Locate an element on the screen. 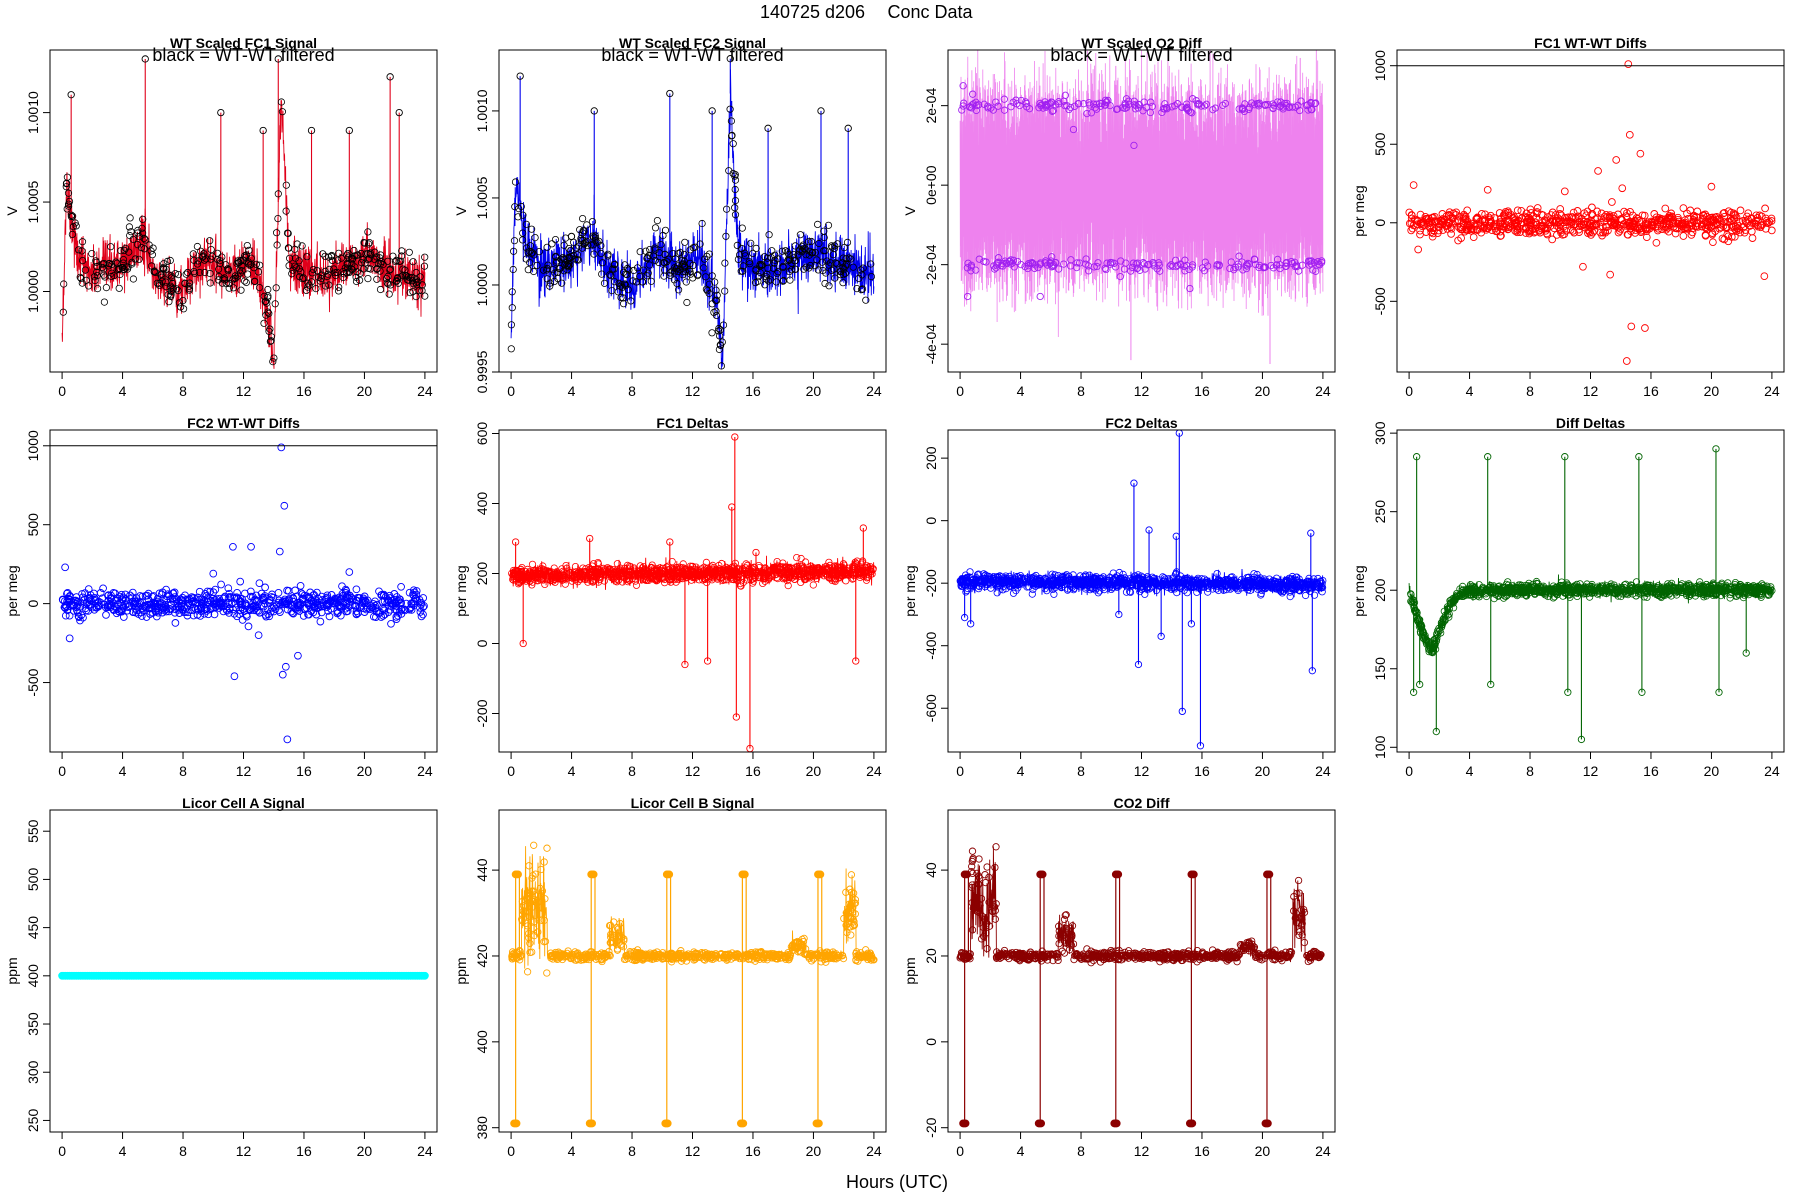 The image size is (1800, 1200). panel-note: black = WT-WT filtered is located at coordinates (1141, 55).